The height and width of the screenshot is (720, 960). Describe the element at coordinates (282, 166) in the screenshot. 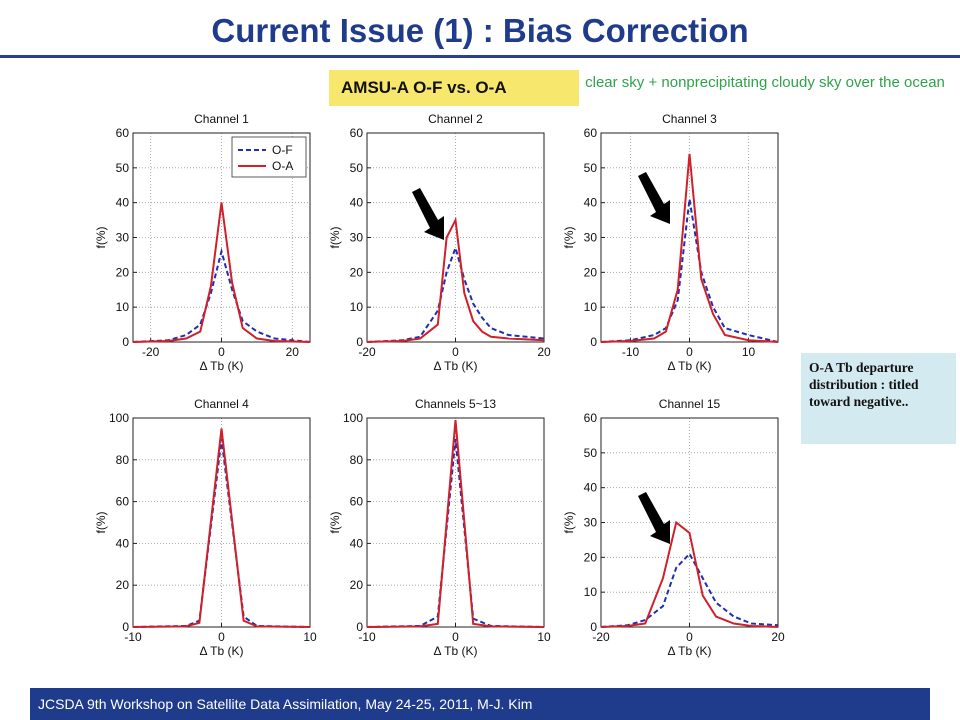

I see `legend-label: O-A` at that location.